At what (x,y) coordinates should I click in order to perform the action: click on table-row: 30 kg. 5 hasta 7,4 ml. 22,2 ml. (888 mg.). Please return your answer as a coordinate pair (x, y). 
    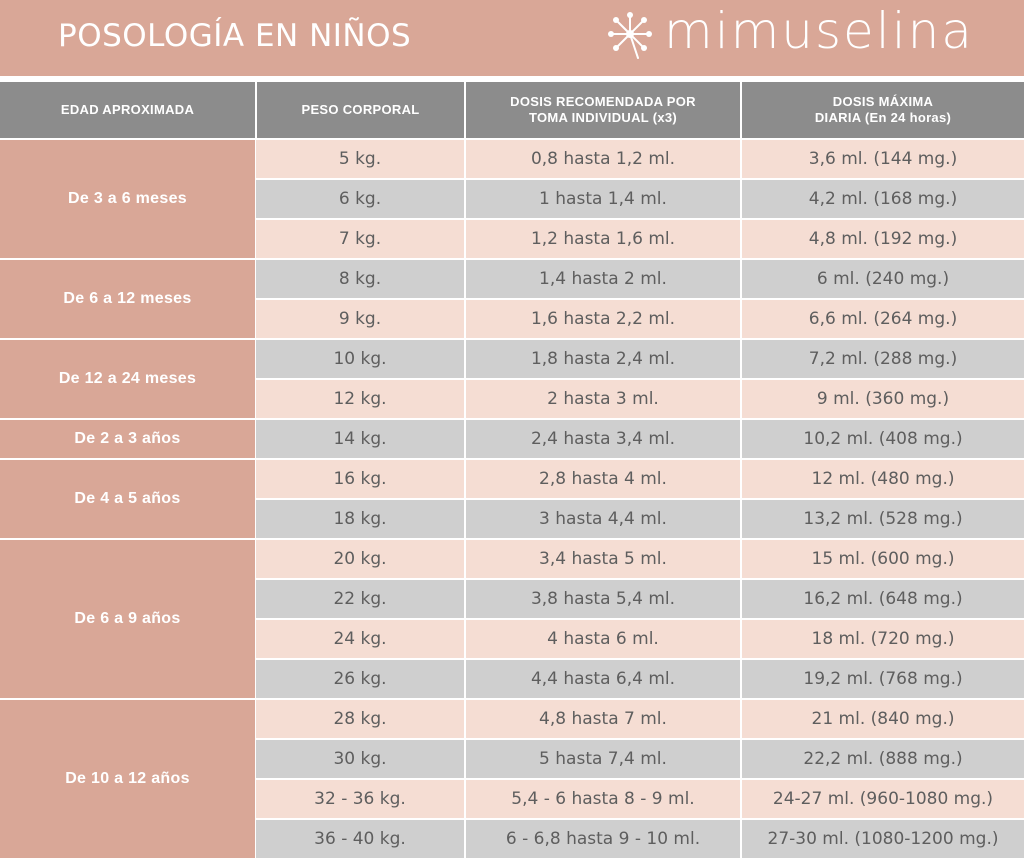
    Looking at the image, I should click on (640, 759).